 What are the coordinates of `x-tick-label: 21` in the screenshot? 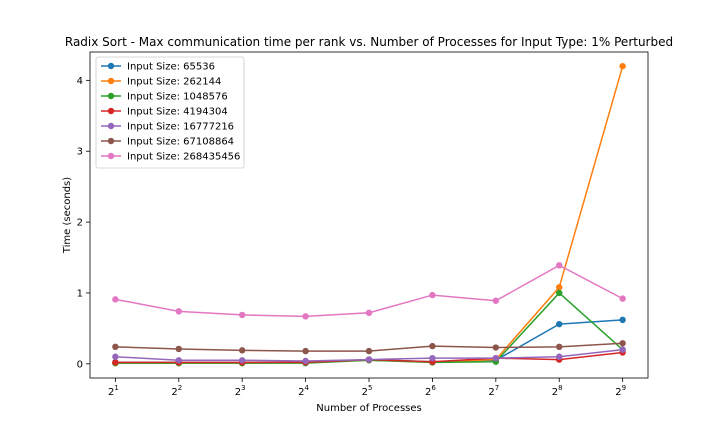 It's located at (113, 391).